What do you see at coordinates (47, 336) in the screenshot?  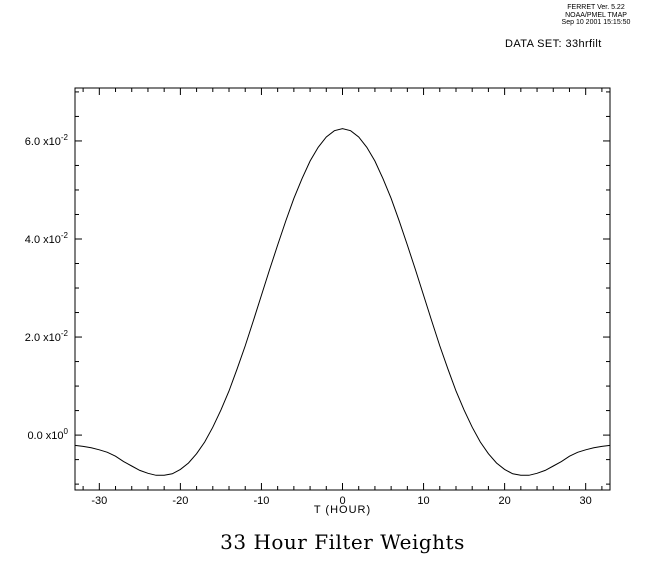 I see `y-tick-label: 2.0 x10⁻²` at bounding box center [47, 336].